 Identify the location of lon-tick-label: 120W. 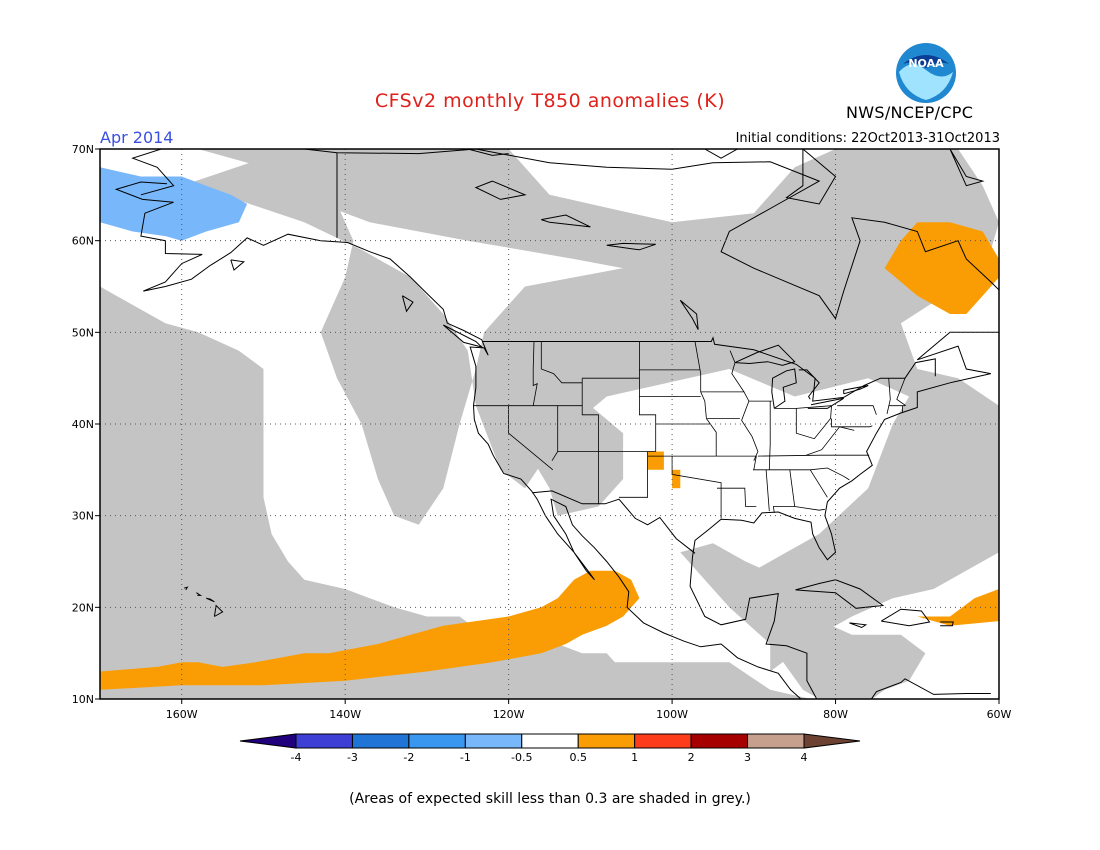
(509, 714).